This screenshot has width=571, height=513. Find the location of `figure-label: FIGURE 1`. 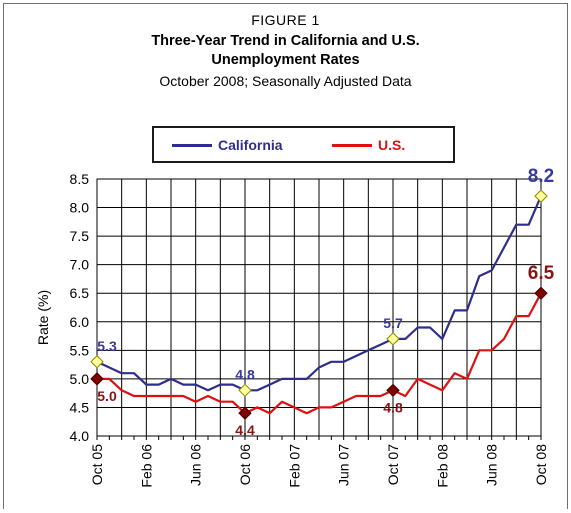

figure-label: FIGURE 1 is located at coordinates (285, 20).